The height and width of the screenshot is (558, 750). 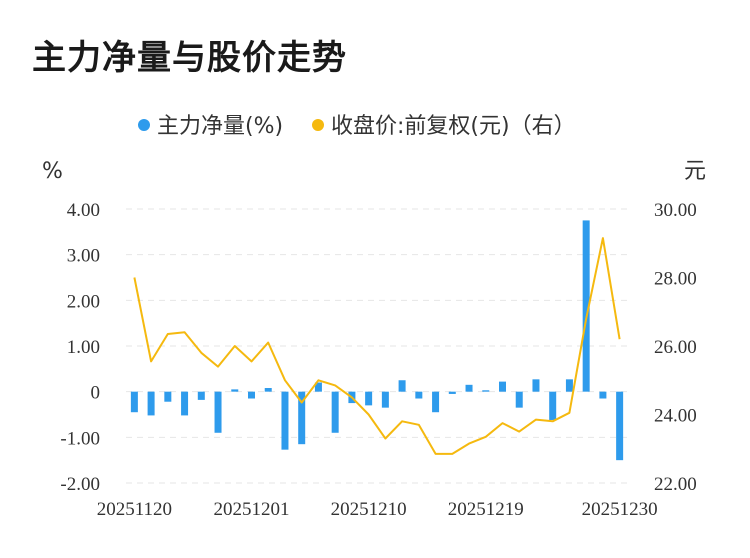 What do you see at coordinates (189, 58) in the screenshot?
I see `chart-title: 主力净量与股价走势` at bounding box center [189, 58].